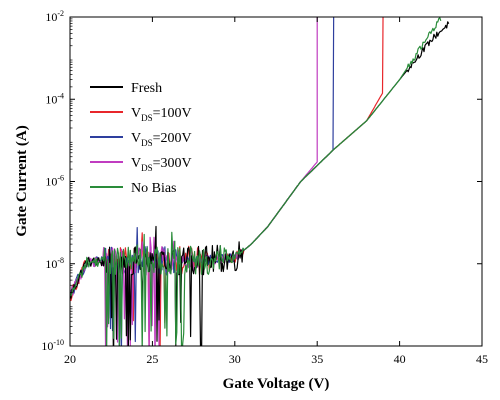 This screenshot has width=500, height=400. What do you see at coordinates (52, 345) in the screenshot?
I see `y-tick-label: 10⁻¹⁰` at bounding box center [52, 345].